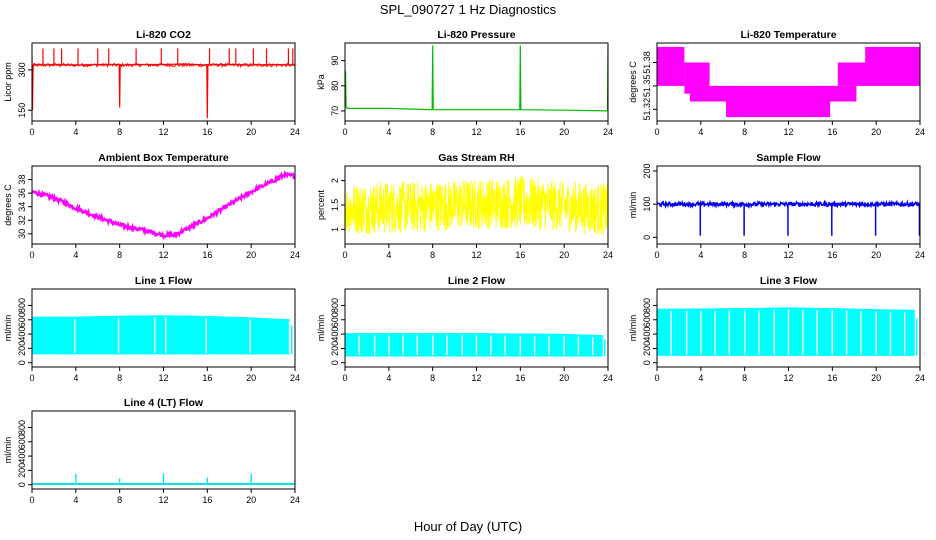  What do you see at coordinates (321, 82) in the screenshot?
I see `y-axis-label: kPa` at bounding box center [321, 82].